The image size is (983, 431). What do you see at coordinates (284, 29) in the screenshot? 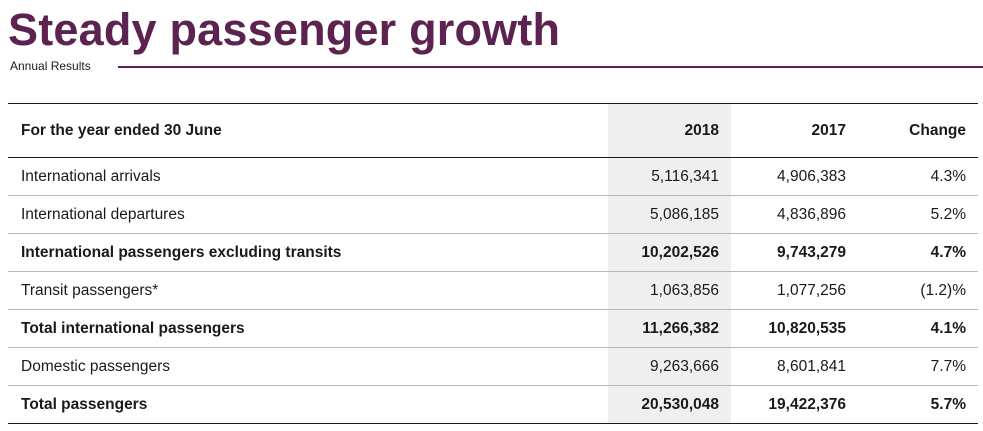
I see `page-title: Steady passenger growth` at bounding box center [284, 29].